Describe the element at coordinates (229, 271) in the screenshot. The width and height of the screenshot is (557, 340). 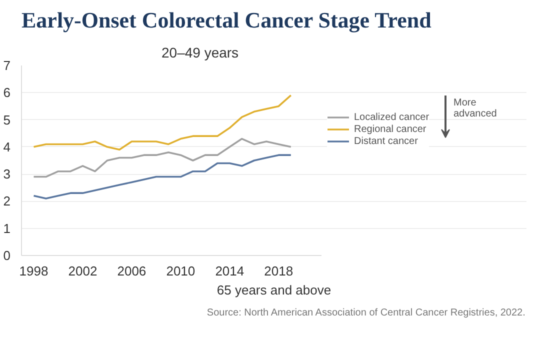
I see `x-tick-label: 2014` at that location.